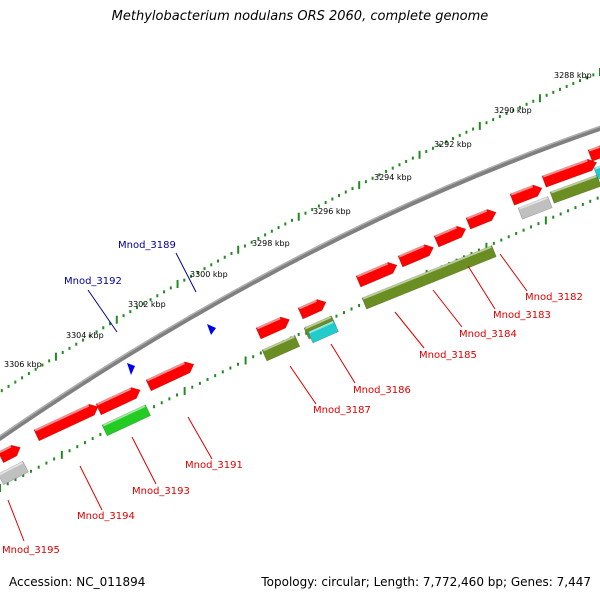  I want to click on gene-label: Mnod_3186, so click(382, 390).